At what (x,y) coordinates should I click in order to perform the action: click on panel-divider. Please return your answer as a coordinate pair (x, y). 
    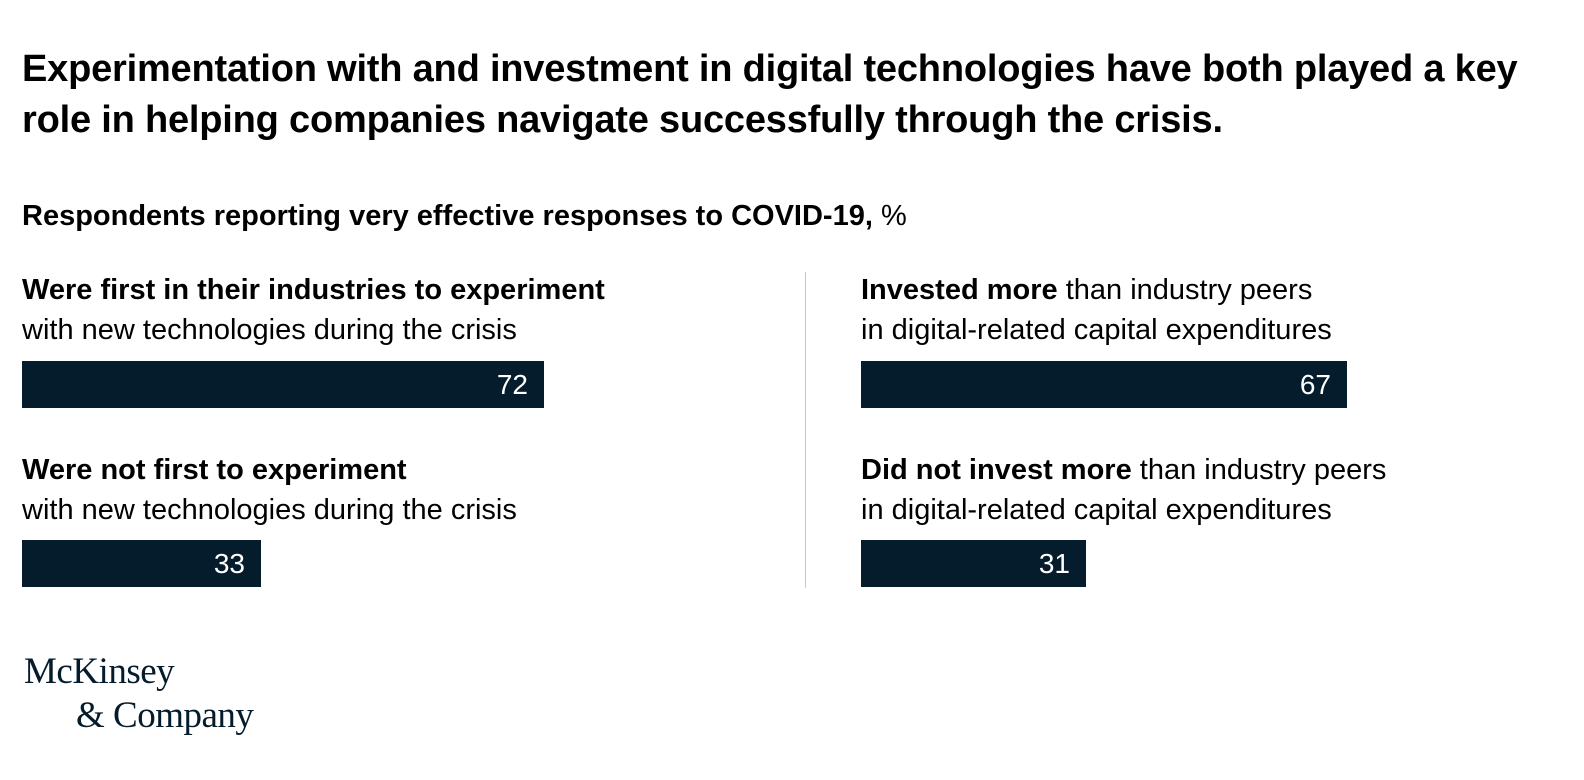
    Looking at the image, I should click on (805, 430).